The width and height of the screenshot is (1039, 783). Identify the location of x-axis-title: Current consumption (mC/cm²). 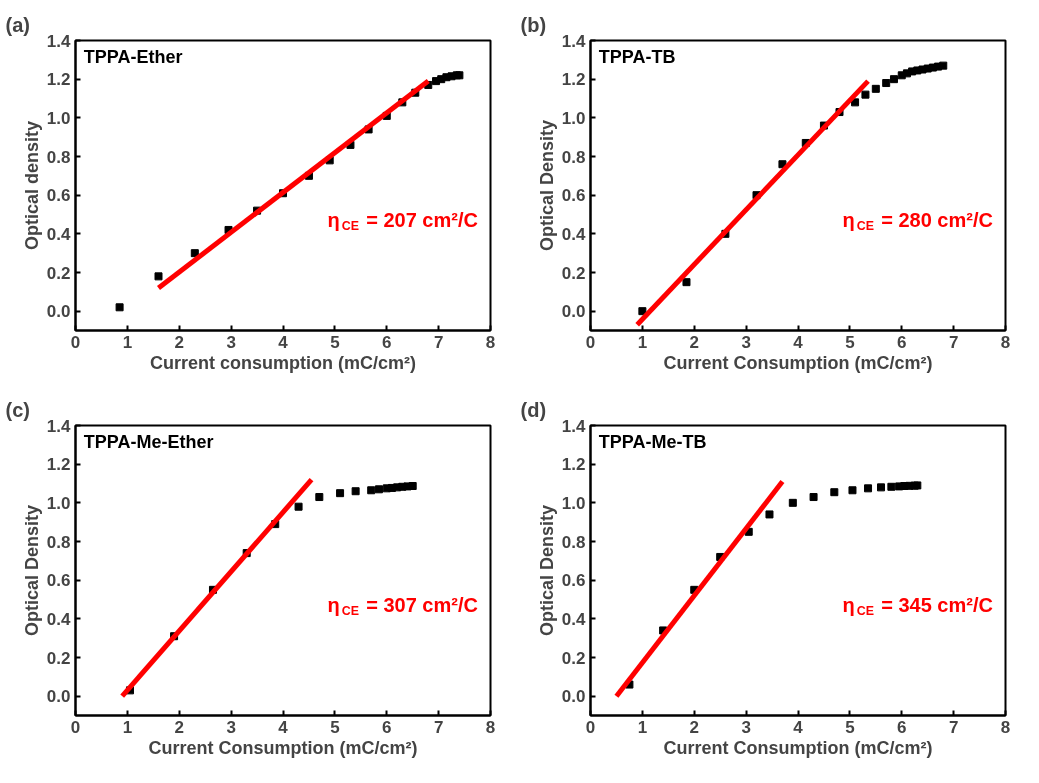
(283, 362).